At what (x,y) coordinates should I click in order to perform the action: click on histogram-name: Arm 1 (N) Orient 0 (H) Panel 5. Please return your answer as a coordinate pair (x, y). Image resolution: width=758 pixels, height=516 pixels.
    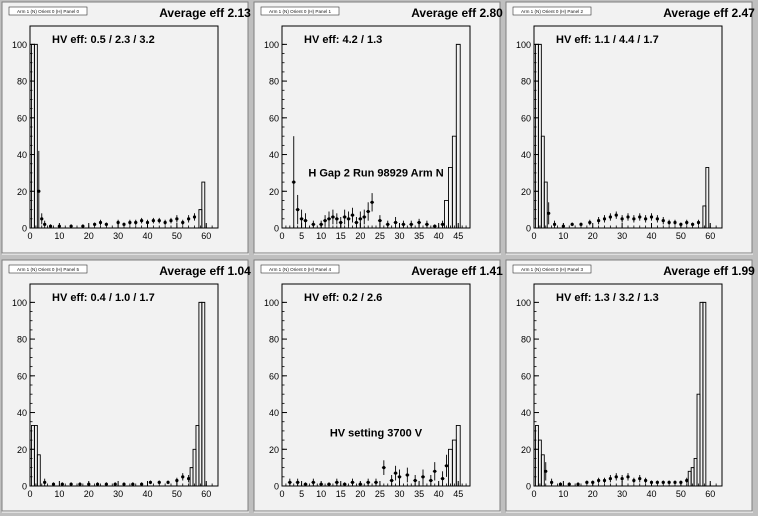
    Looking at the image, I should click on (48, 269).